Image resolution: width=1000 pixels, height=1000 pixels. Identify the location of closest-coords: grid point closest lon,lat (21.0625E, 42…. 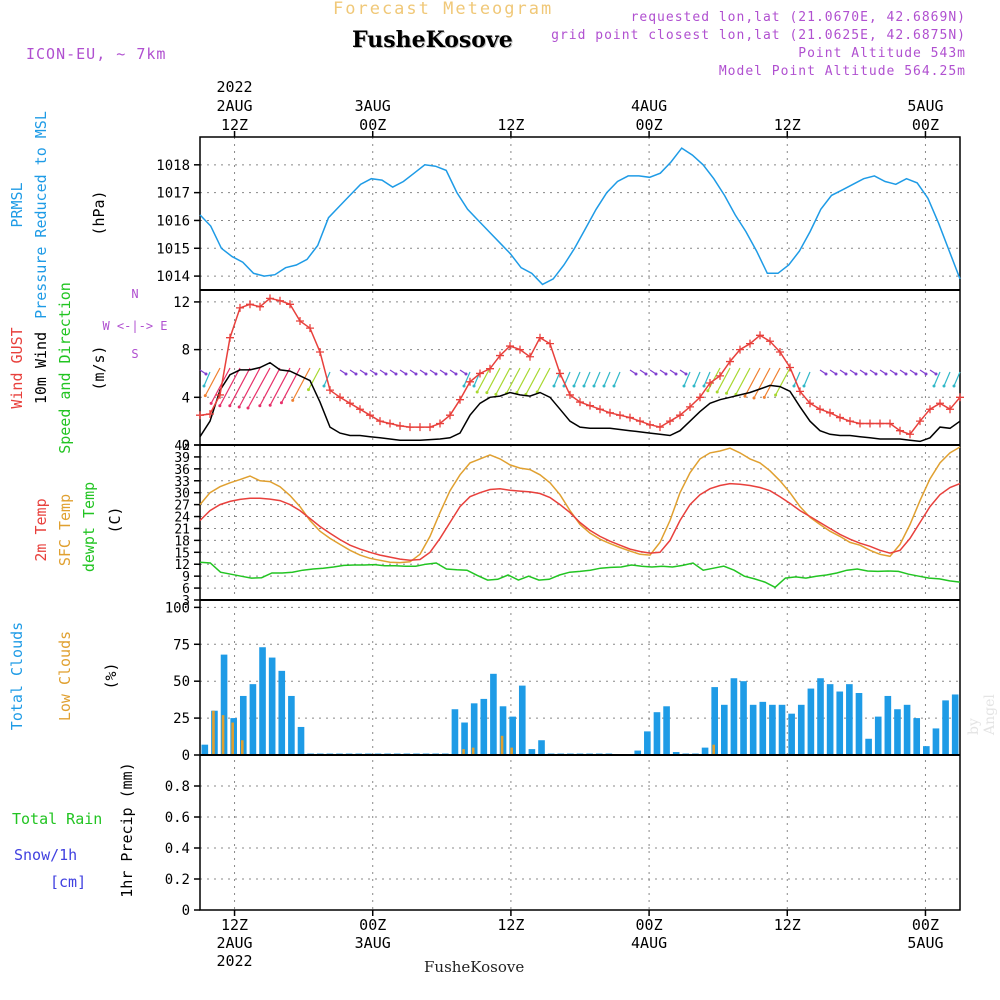
(758, 35).